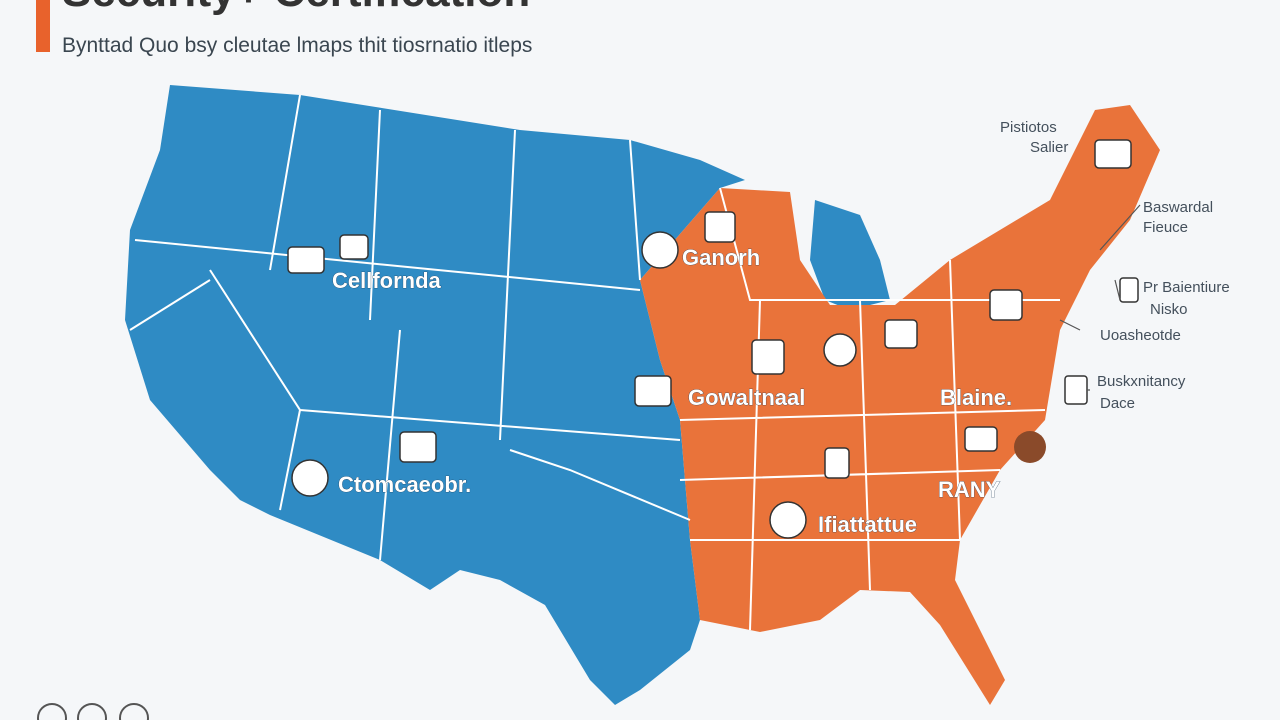  I want to click on map-label: RANY, so click(969, 489).